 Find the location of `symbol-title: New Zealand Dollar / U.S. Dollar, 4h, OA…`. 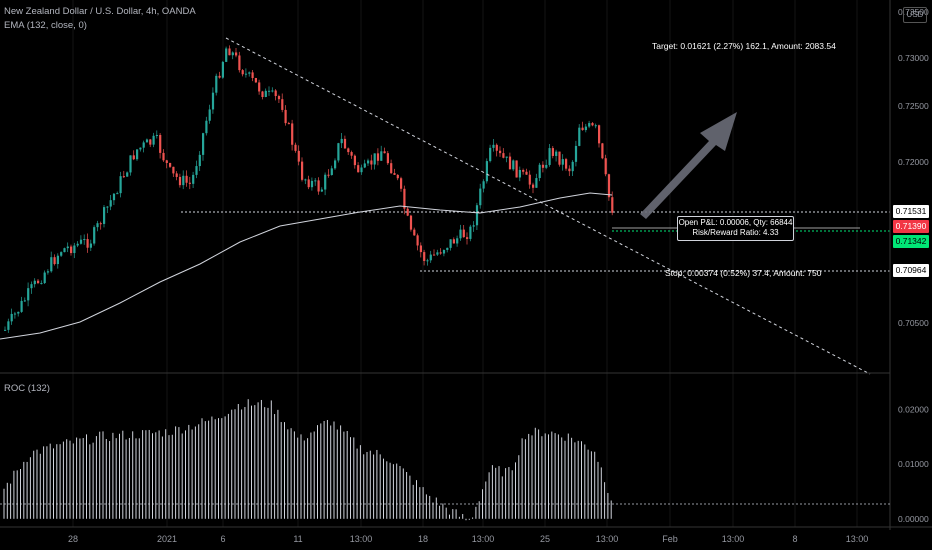

symbol-title: New Zealand Dollar / U.S. Dollar, 4h, OA… is located at coordinates (100, 11).